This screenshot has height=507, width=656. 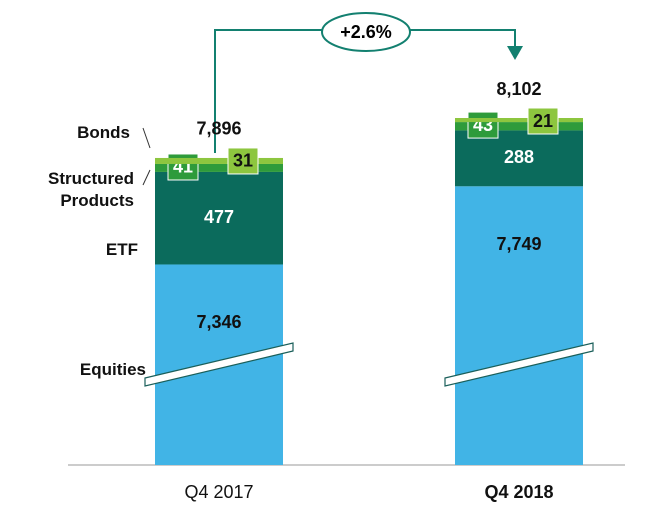 I want to click on growth-label: +2.6%, so click(x=366, y=32).